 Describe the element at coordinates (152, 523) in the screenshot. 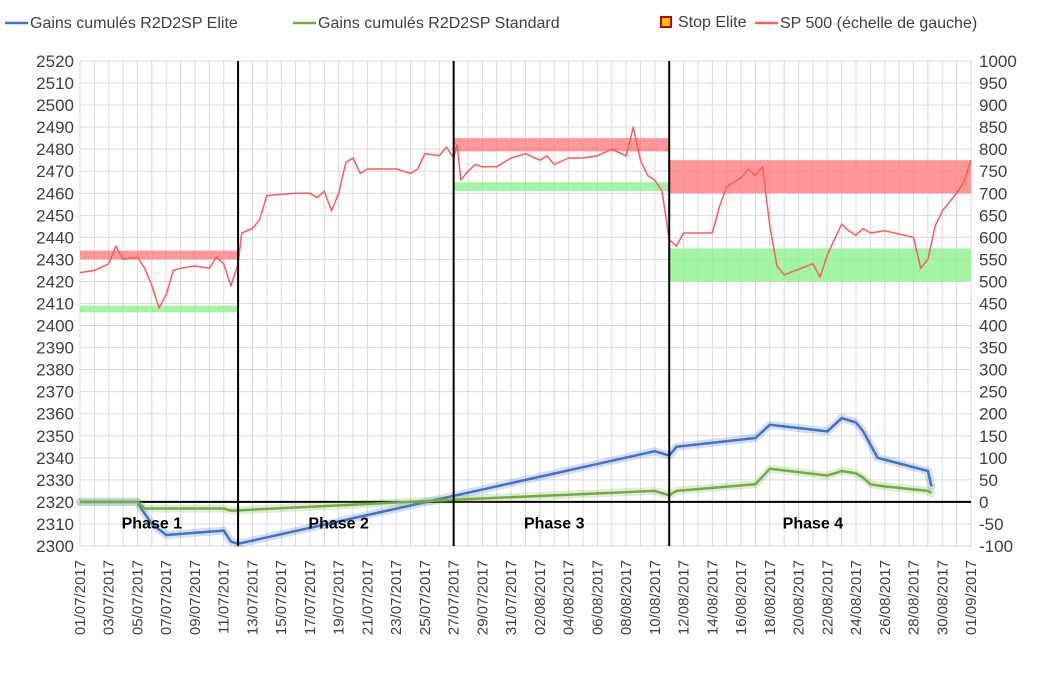

I see `phase-label-1: Phase 1` at that location.